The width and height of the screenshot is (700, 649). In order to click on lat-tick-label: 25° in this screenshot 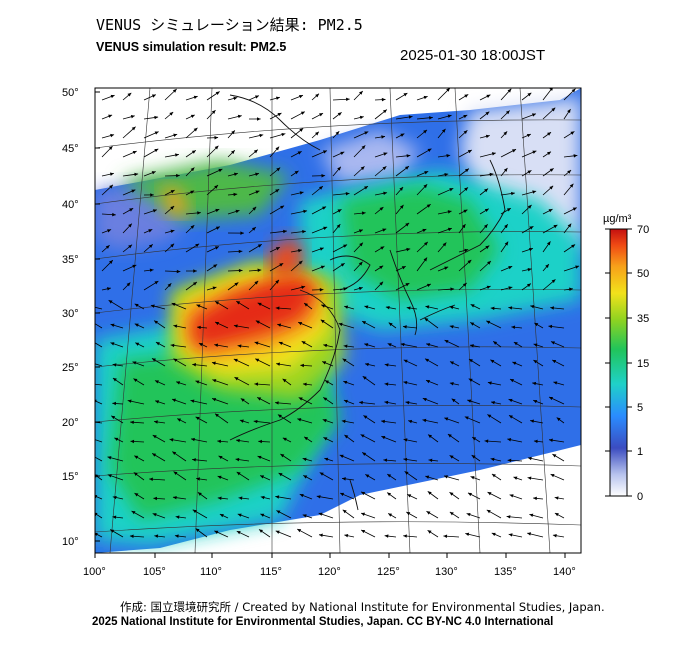, I will do `click(70, 368)`.